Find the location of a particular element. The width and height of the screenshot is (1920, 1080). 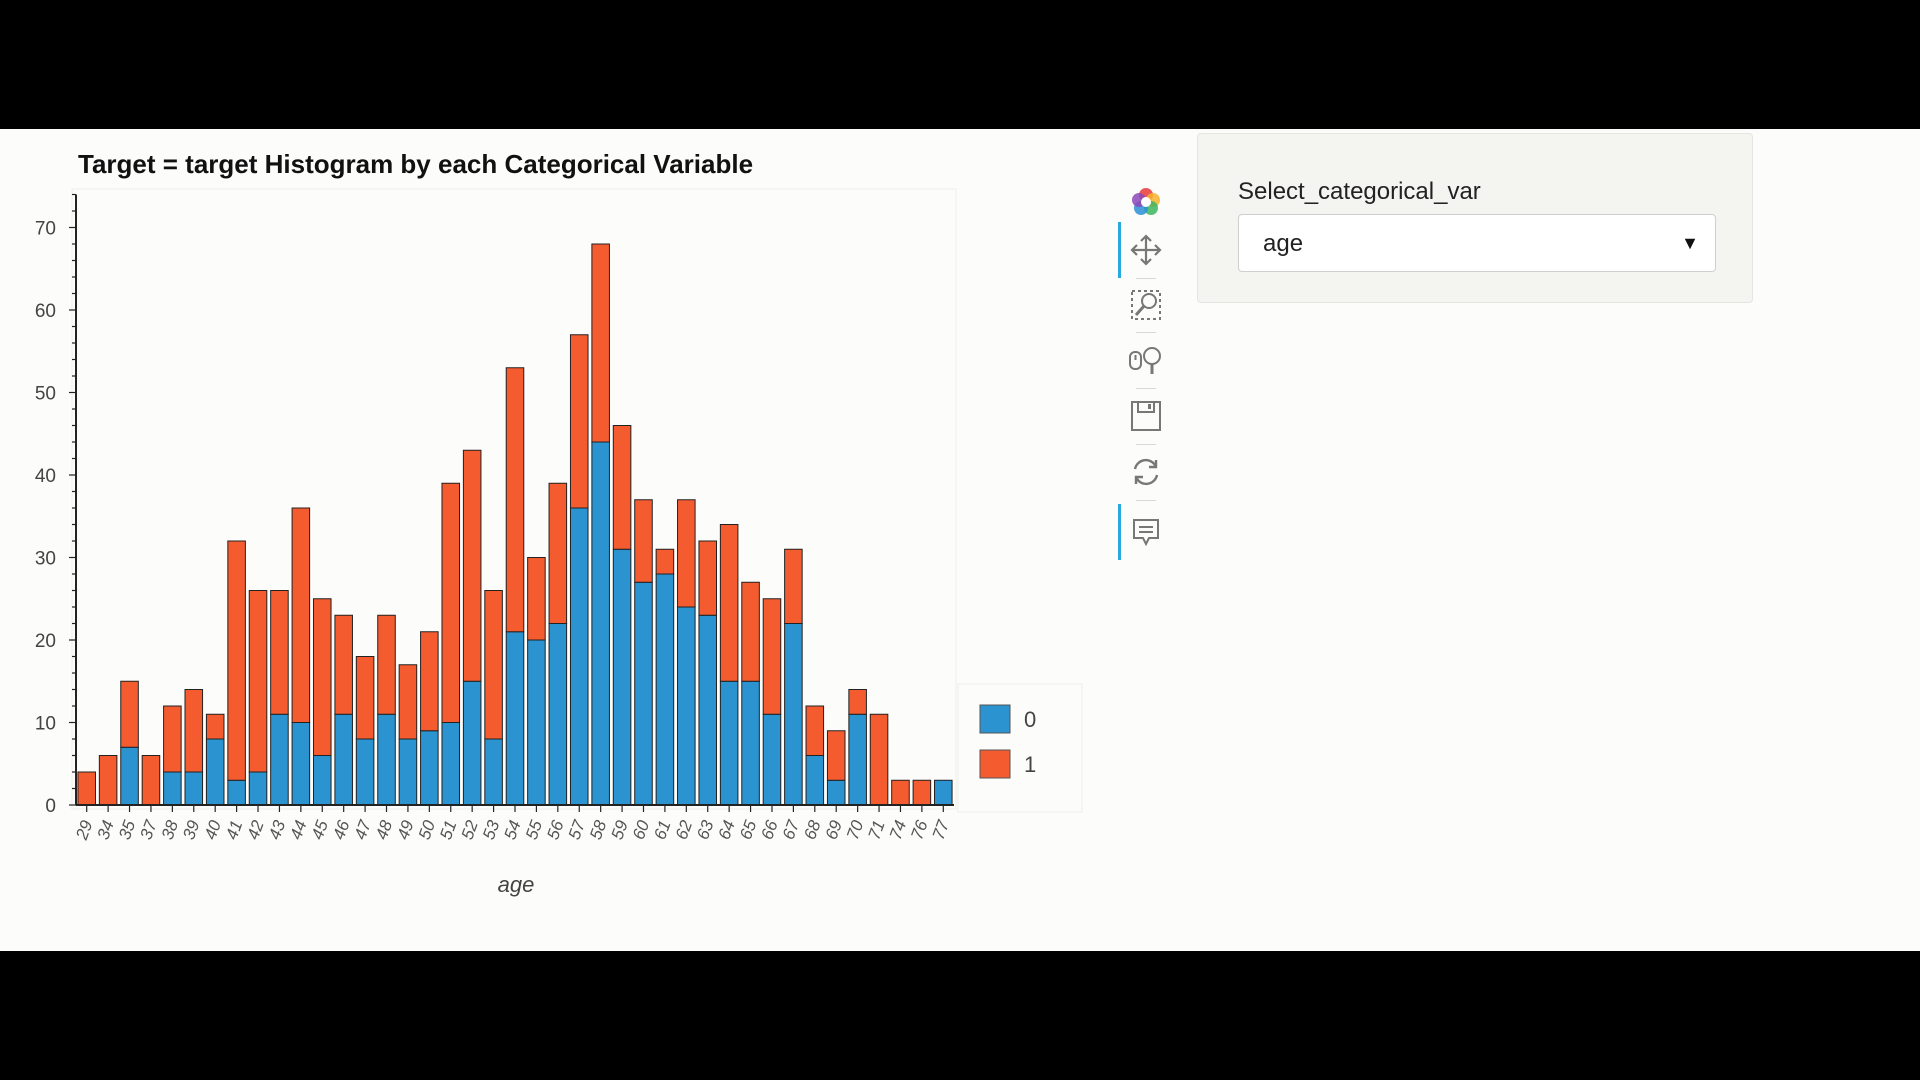

x-axis-label: age is located at coordinates (516, 884).